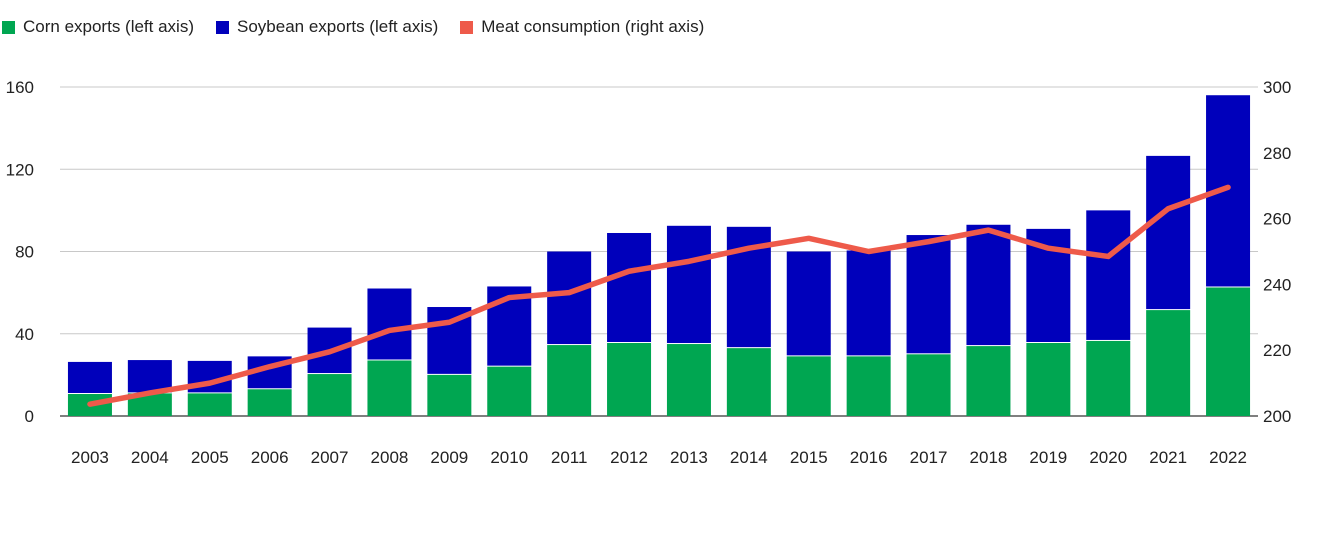 Image resolution: width=1324 pixels, height=548 pixels. I want to click on y-tick-label: 80, so click(24, 252).